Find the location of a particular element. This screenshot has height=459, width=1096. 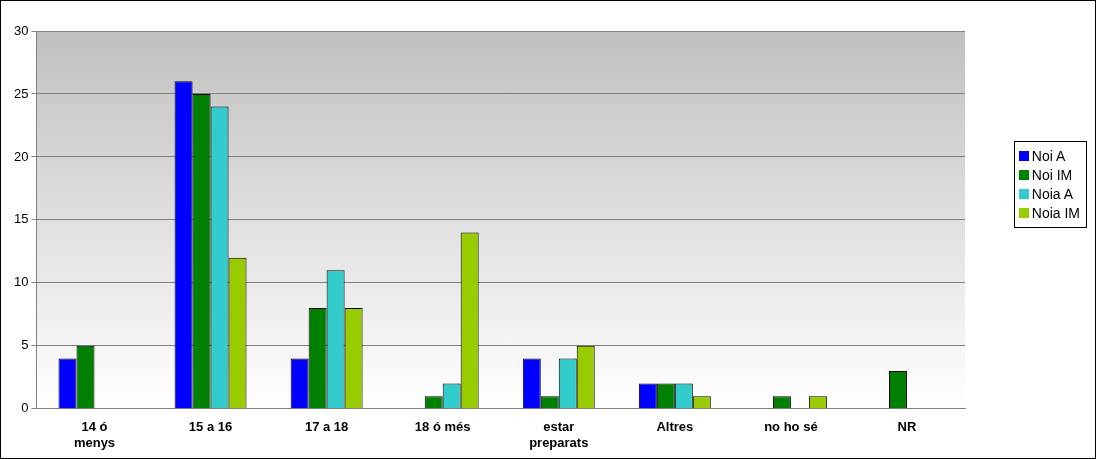

y-tick-label: 15 is located at coordinates (21, 219).